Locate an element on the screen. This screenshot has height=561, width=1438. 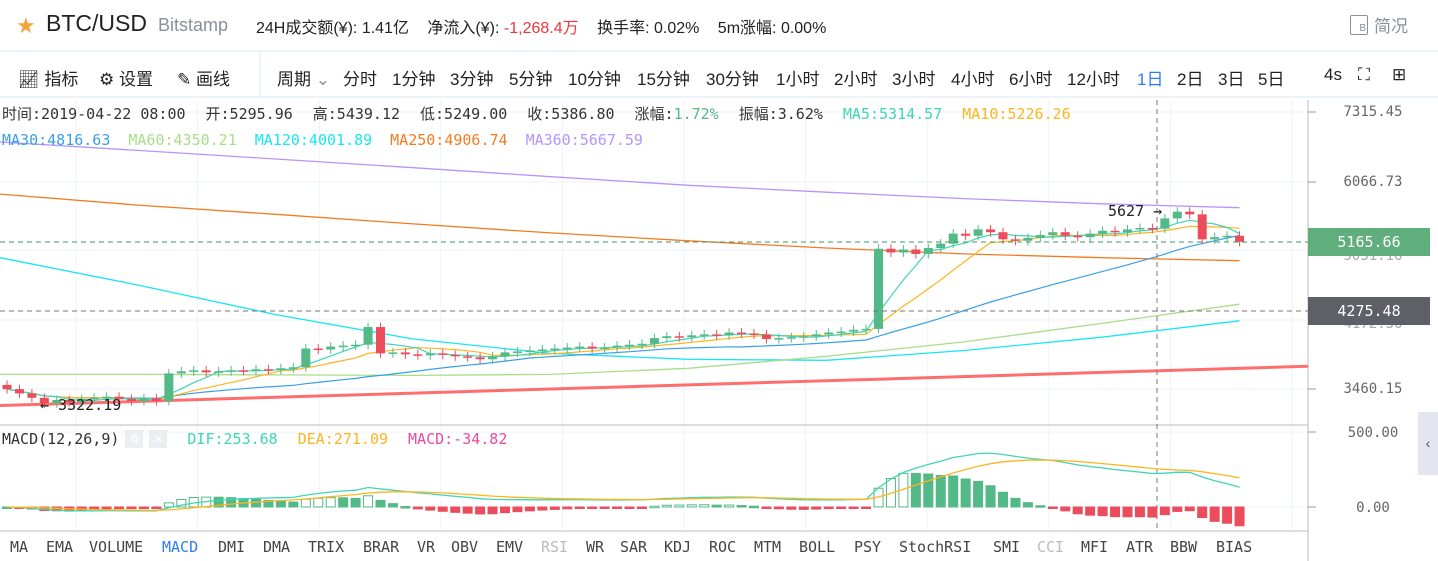
indicator-trix: TRIX is located at coordinates (326, 547).